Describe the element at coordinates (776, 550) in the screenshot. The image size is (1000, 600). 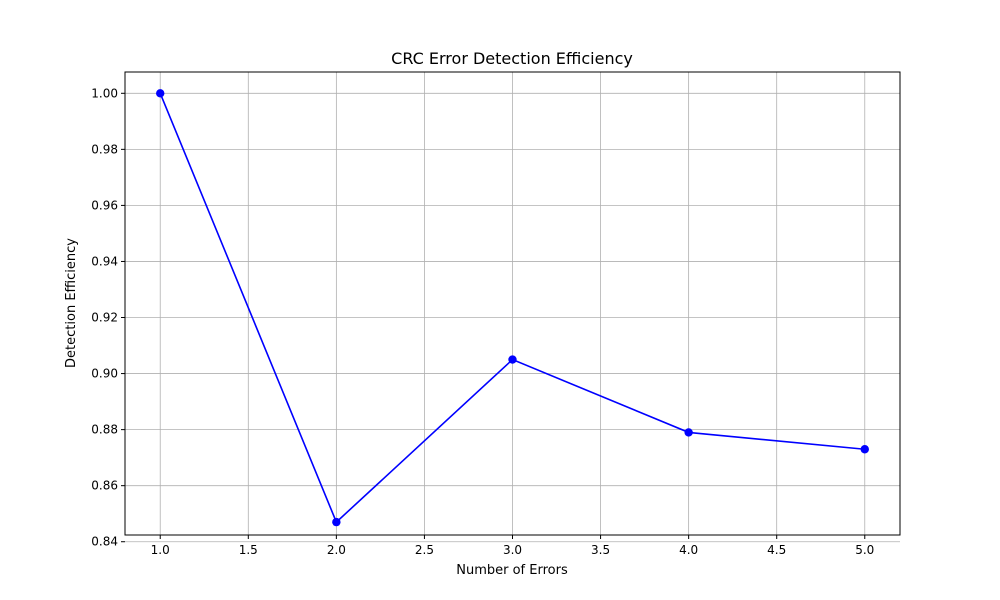
I see `x-tick-label: 4.5` at that location.